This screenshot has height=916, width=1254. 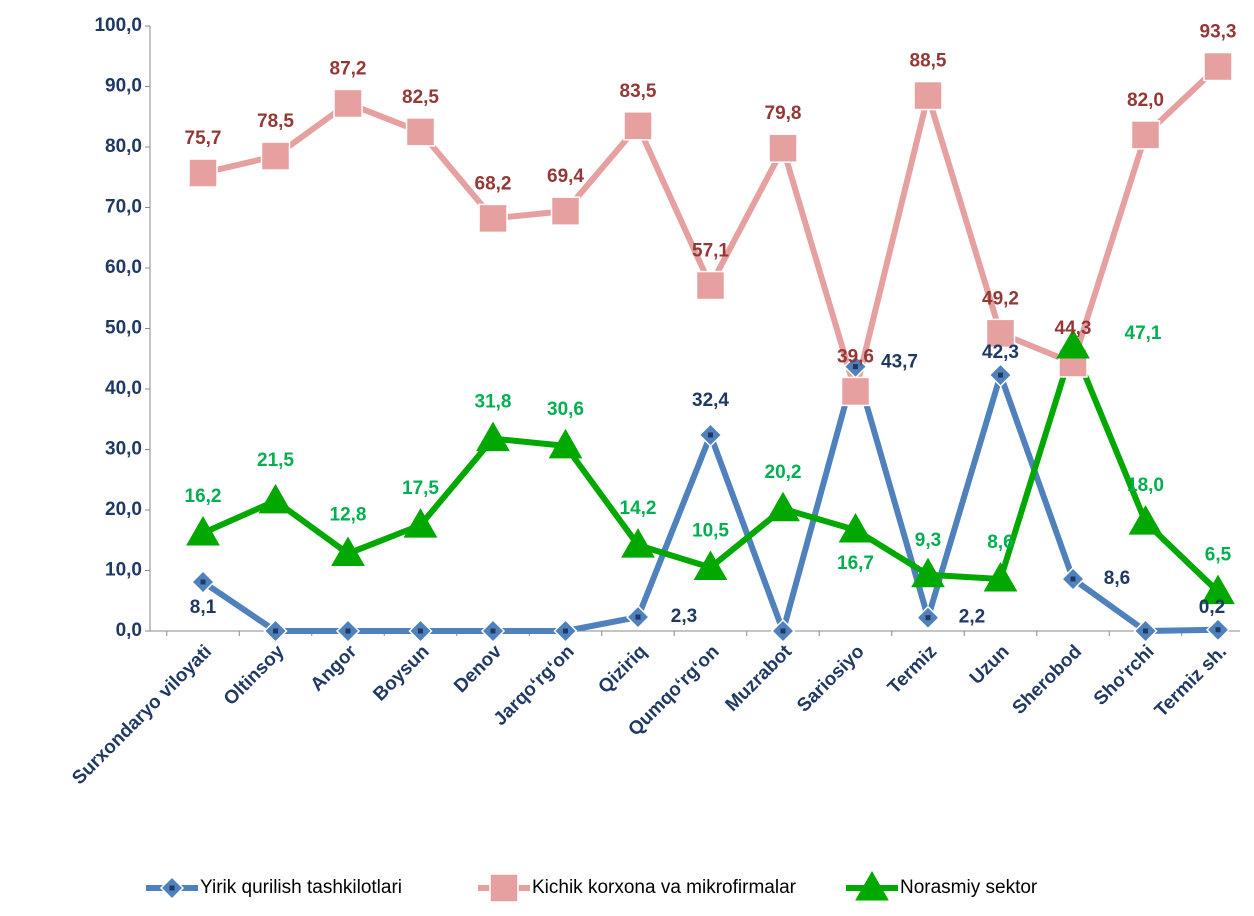 What do you see at coordinates (638, 91) in the screenshot?
I see `data-label: 83,5` at bounding box center [638, 91].